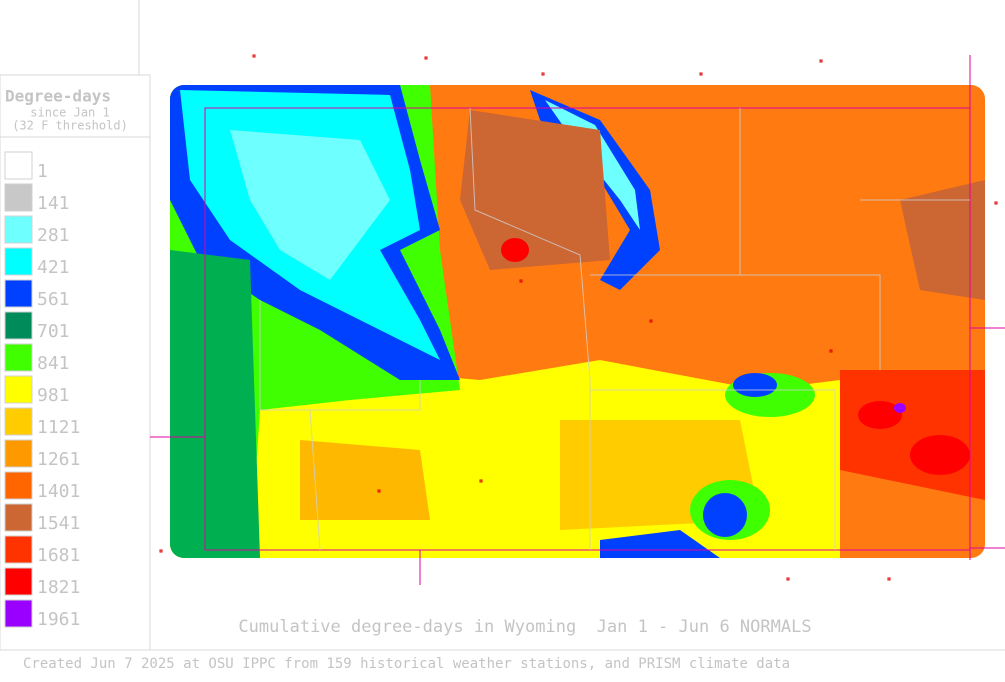 The height and width of the screenshot is (682, 1005). Describe the element at coordinates (58, 427) in the screenshot. I see `legend-label: 1121` at that location.